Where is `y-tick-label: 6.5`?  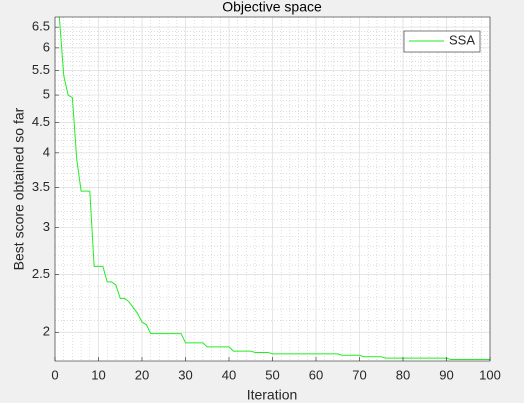
y-tick-label: 6.5 is located at coordinates (41, 26).